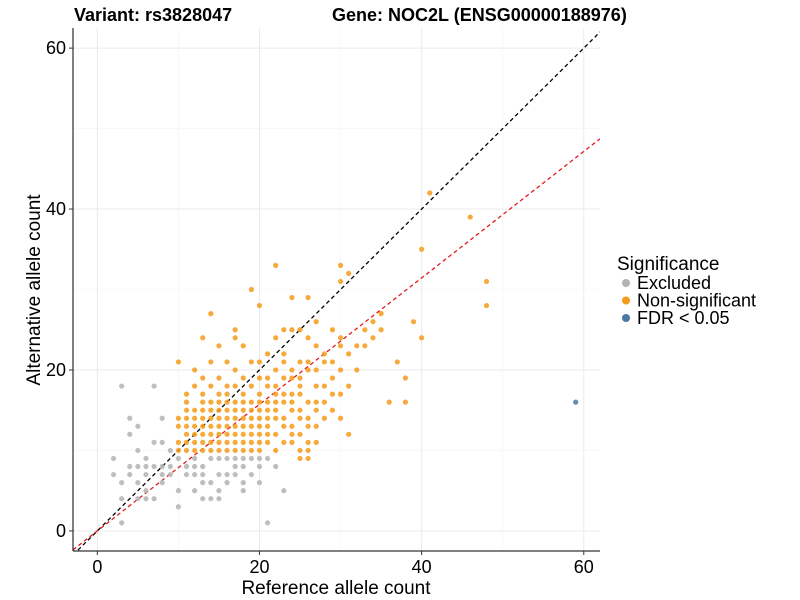 The image size is (800, 600). I want to click on x-tick-label: 40, so click(422, 567).